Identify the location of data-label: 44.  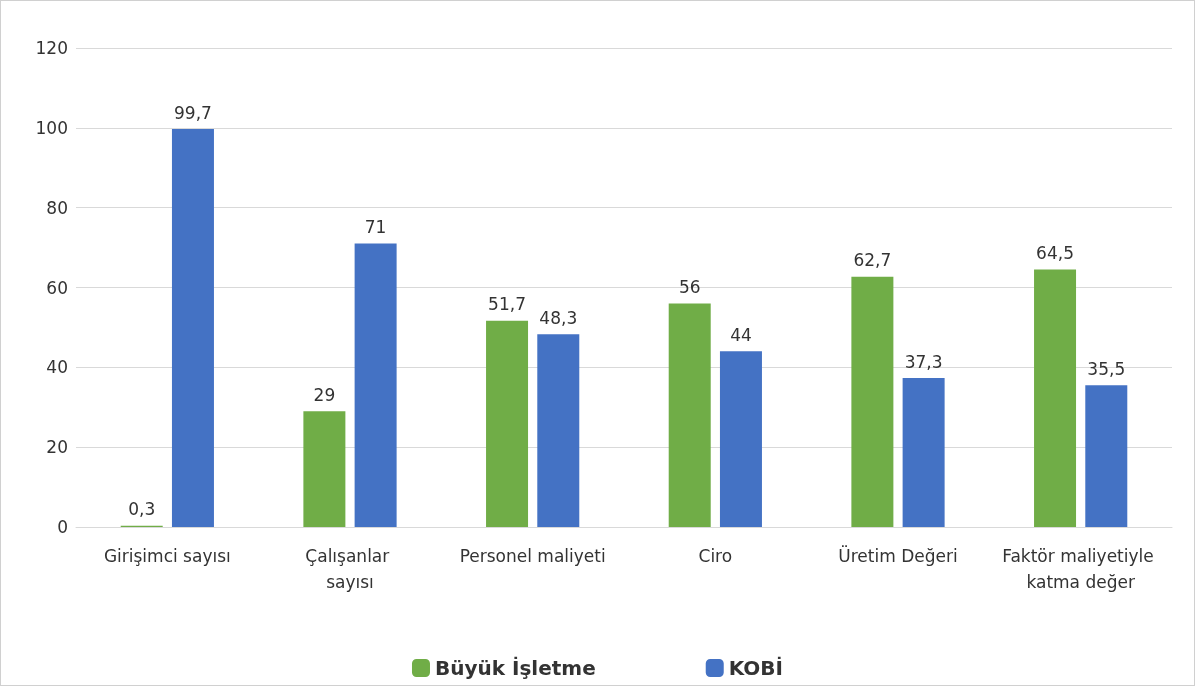
(741, 334).